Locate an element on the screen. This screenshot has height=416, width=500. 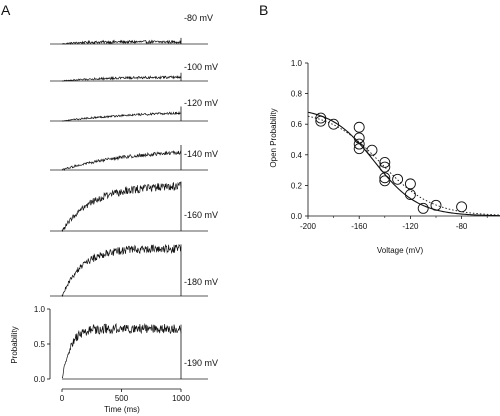
x-tick-label: -120 is located at coordinates (410, 226).